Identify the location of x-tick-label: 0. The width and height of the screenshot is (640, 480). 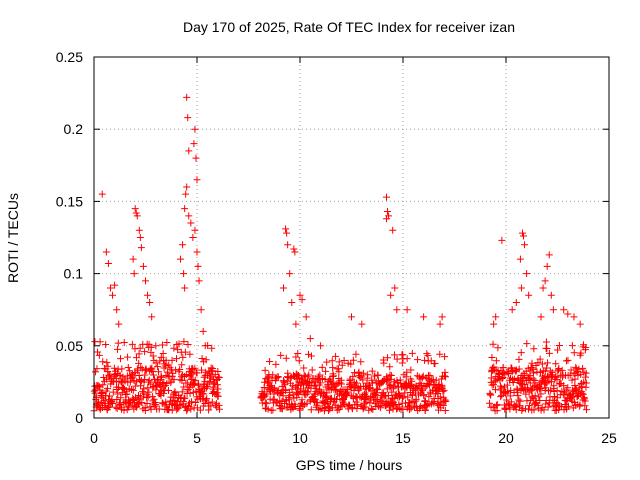
(94, 438).